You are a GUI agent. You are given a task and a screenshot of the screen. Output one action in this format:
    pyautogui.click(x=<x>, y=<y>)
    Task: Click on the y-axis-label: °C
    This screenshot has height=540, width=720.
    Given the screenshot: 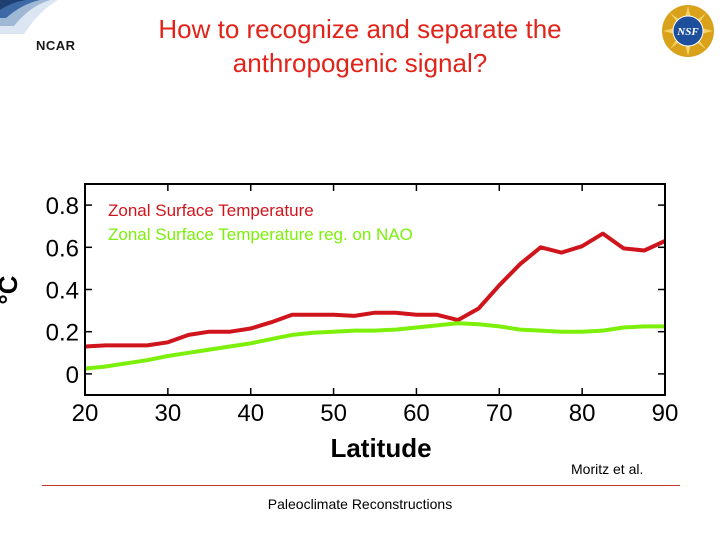 What is the action you would take?
    pyautogui.click(x=11, y=289)
    